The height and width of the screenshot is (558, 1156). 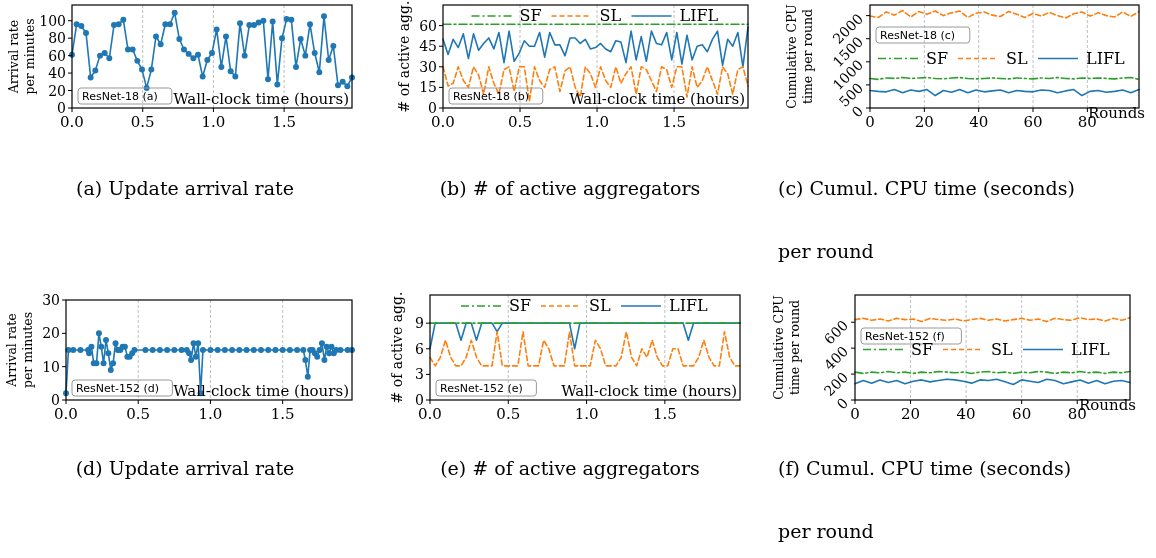 I want to click on text: (e) # of active aggregators, so click(x=570, y=468).